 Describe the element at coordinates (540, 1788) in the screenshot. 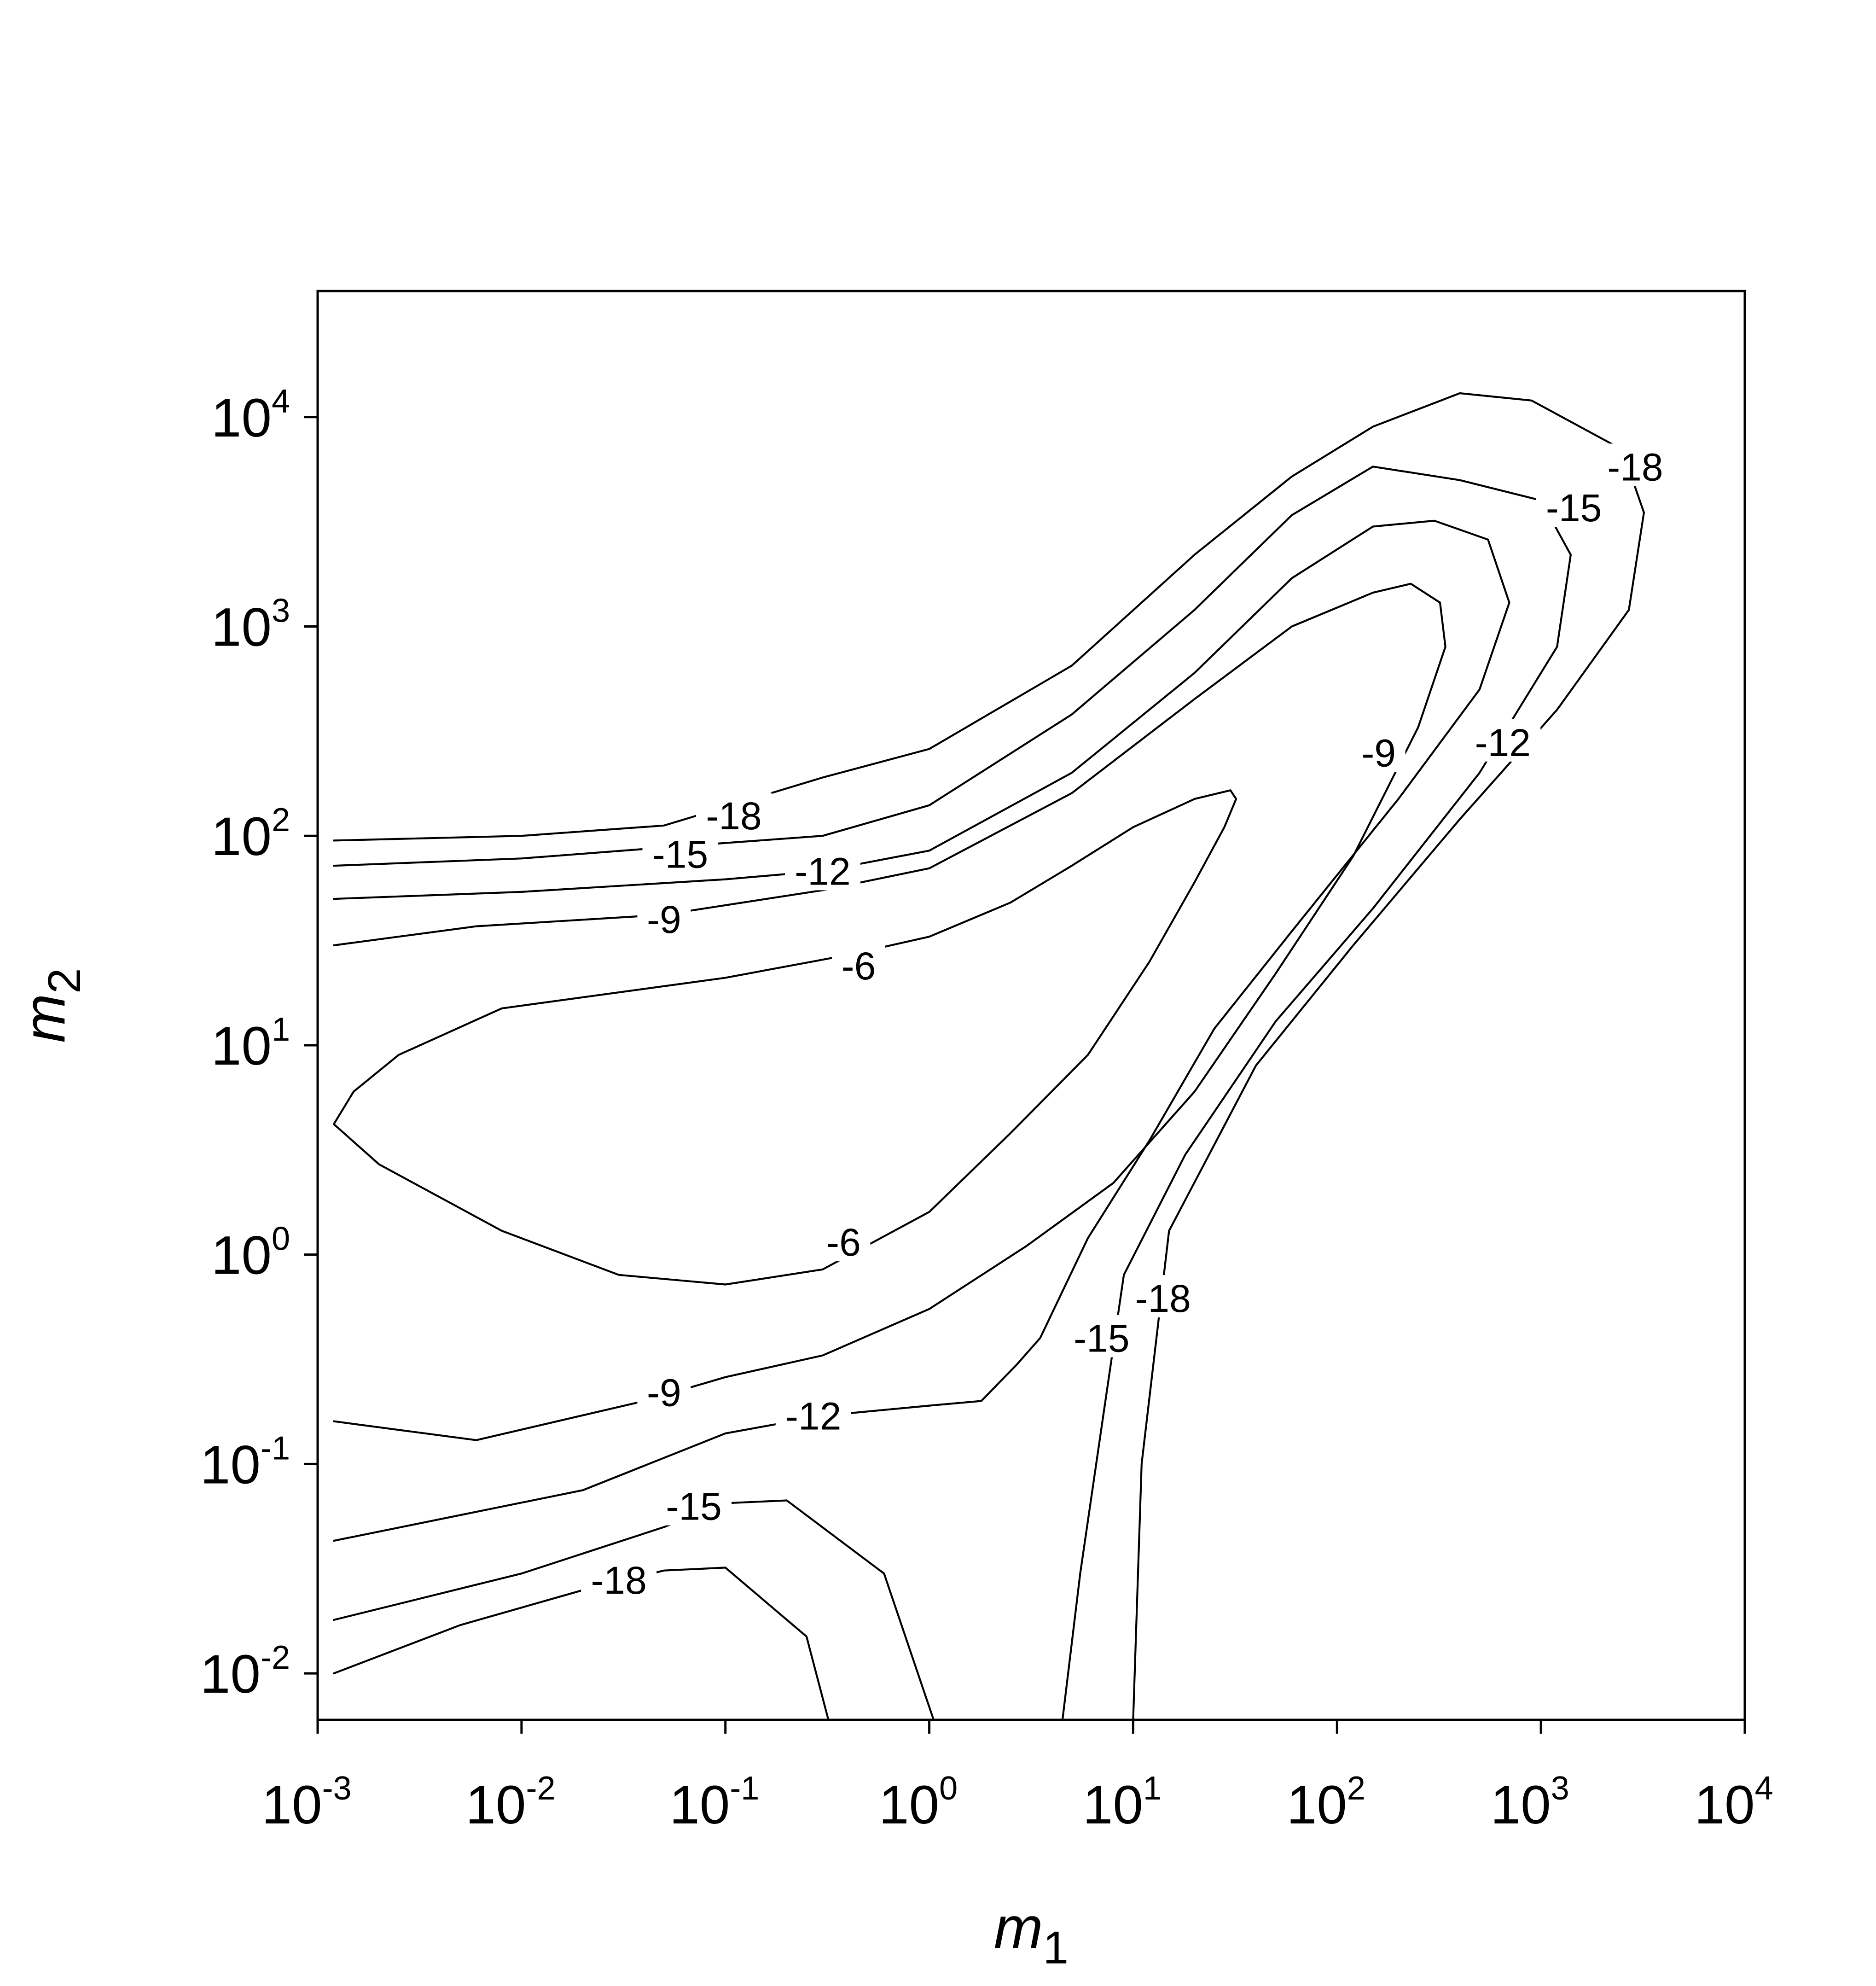

I see `x-tick-exponent: -2` at that location.